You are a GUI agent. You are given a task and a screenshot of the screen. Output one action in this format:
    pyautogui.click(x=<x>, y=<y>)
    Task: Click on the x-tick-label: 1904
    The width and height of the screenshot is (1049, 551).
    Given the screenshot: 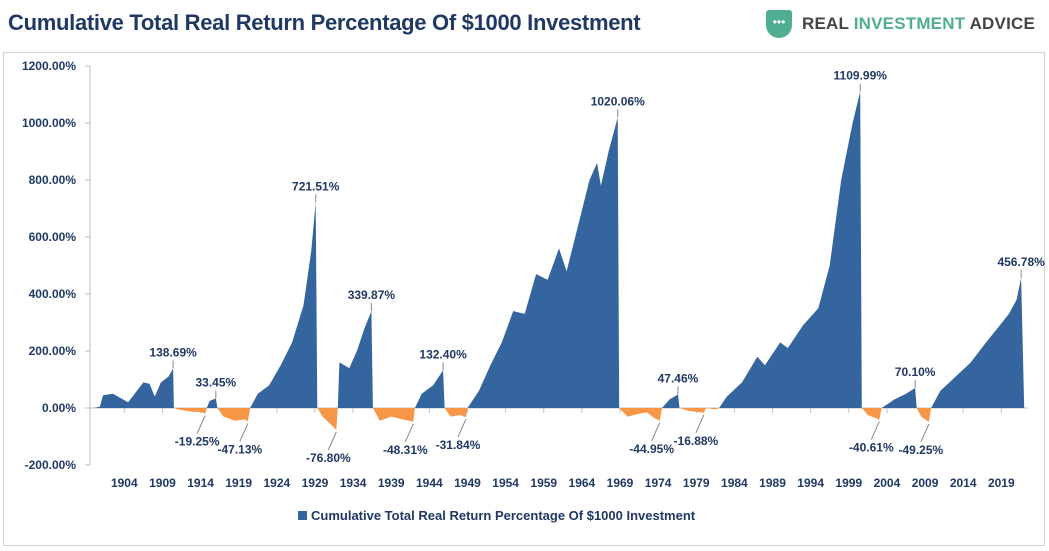 What is the action you would take?
    pyautogui.click(x=124, y=483)
    